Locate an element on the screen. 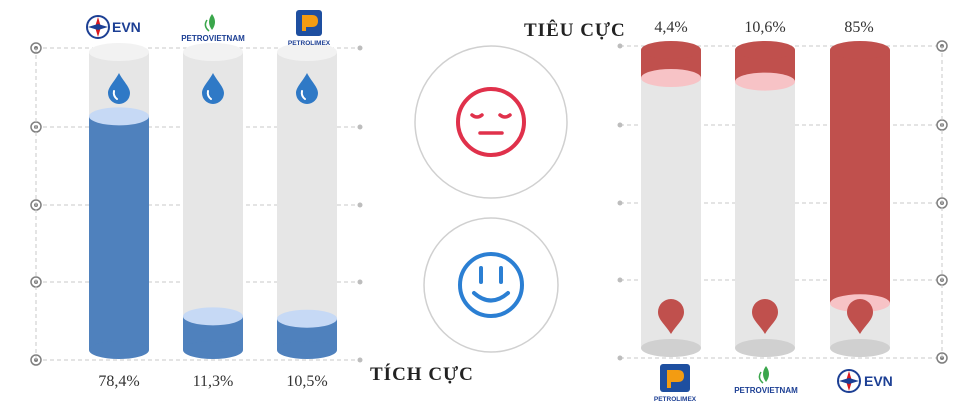 This screenshot has height=411, width=975. negative-value-label: 10,6% is located at coordinates (765, 27).